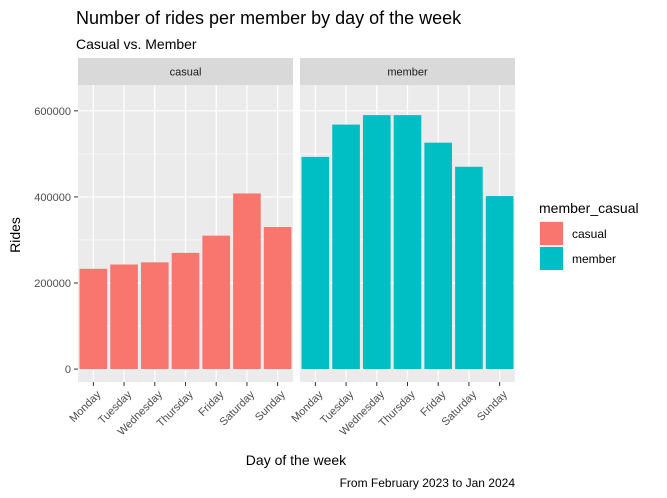 This screenshot has width=667, height=498. I want to click on bar-casual-sunday, so click(277, 298).